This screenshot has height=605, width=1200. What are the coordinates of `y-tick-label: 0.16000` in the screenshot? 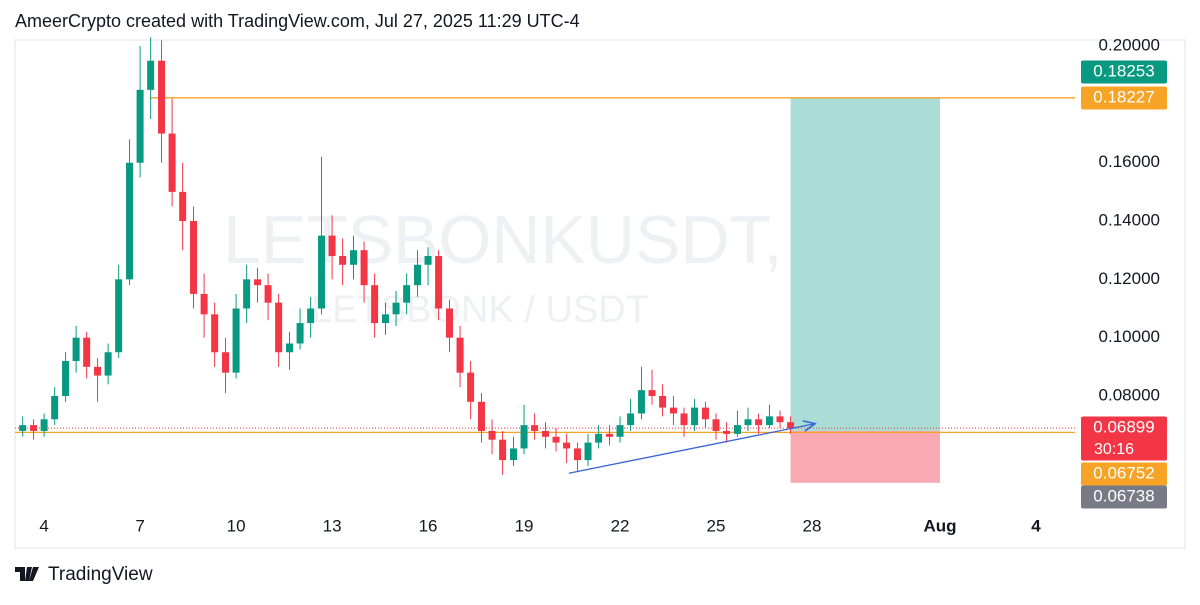 It's located at (1129, 161).